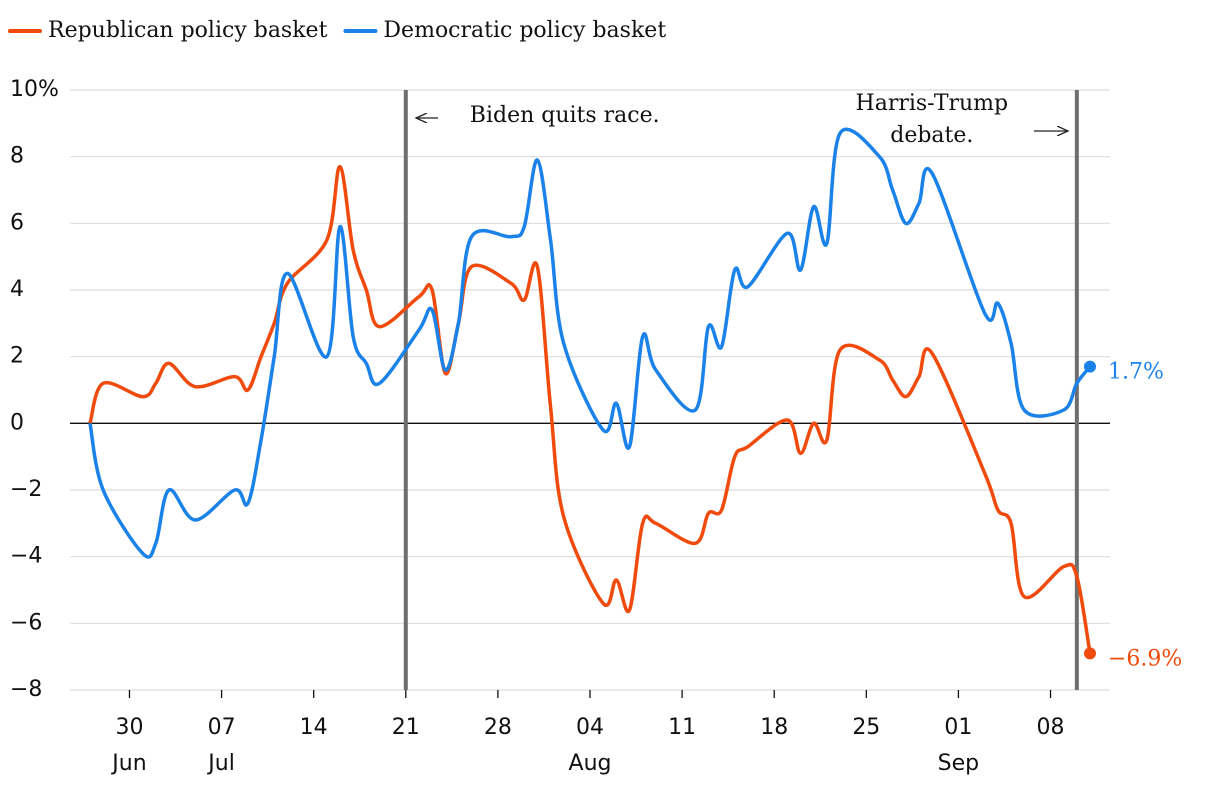 Image resolution: width=1220 pixels, height=794 pixels. Describe the element at coordinates (129, 727) in the screenshot. I see `x-tick-label: 30` at that location.